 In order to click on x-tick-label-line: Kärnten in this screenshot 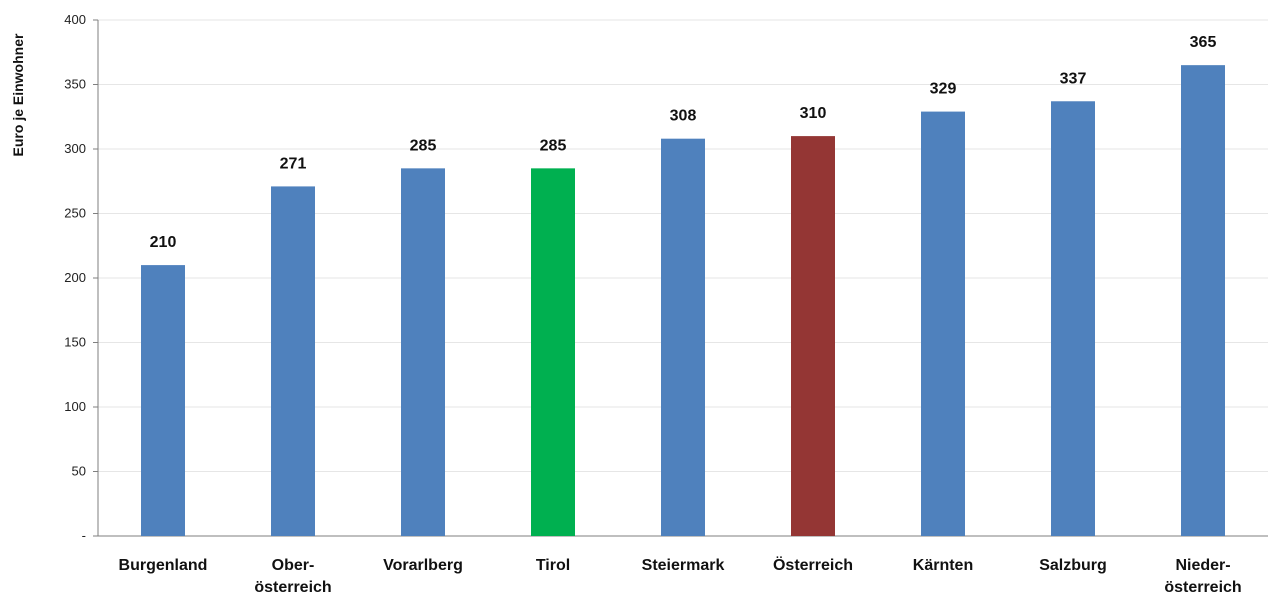, I will do `click(943, 565)`.